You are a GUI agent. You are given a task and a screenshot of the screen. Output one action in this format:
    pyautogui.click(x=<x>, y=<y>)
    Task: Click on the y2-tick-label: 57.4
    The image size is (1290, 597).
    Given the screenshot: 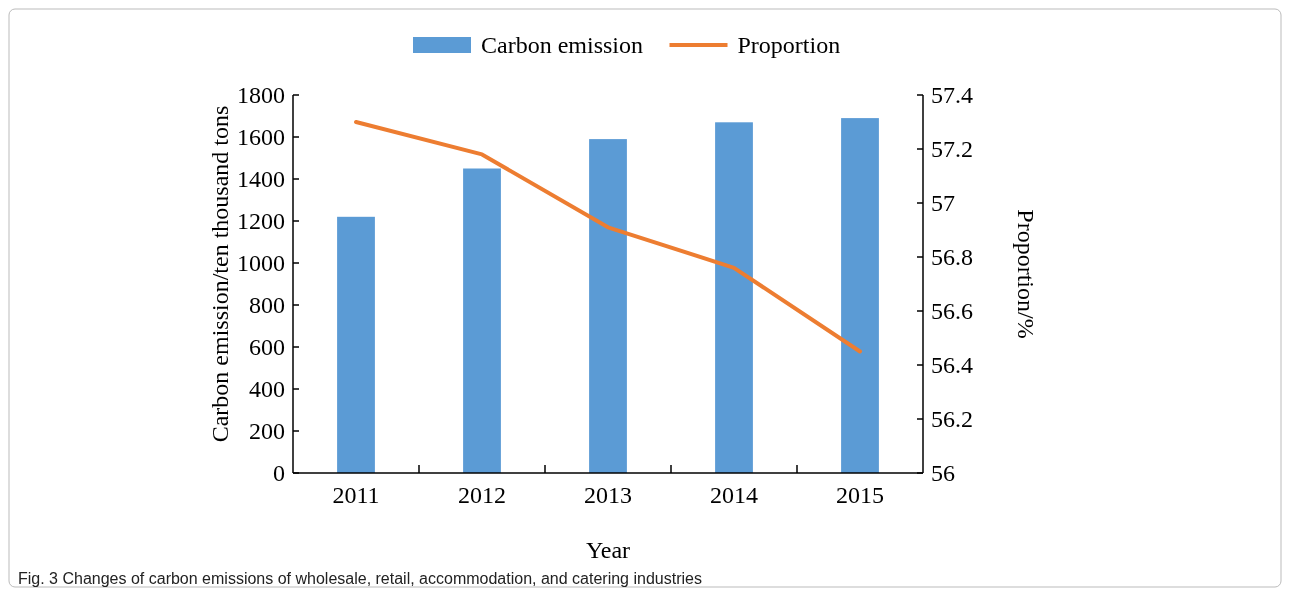 What is the action you would take?
    pyautogui.click(x=952, y=95)
    